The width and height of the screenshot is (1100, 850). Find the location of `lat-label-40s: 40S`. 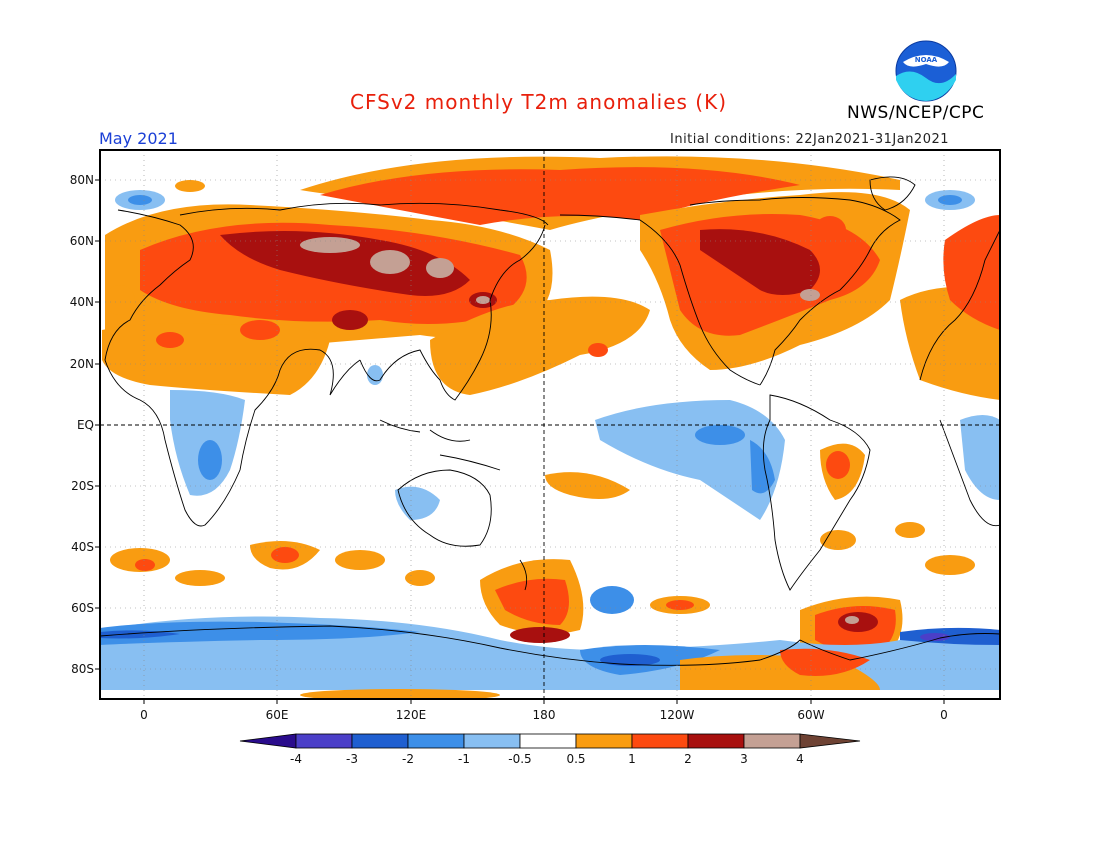

lat-label-40s: 40S is located at coordinates (82, 547).